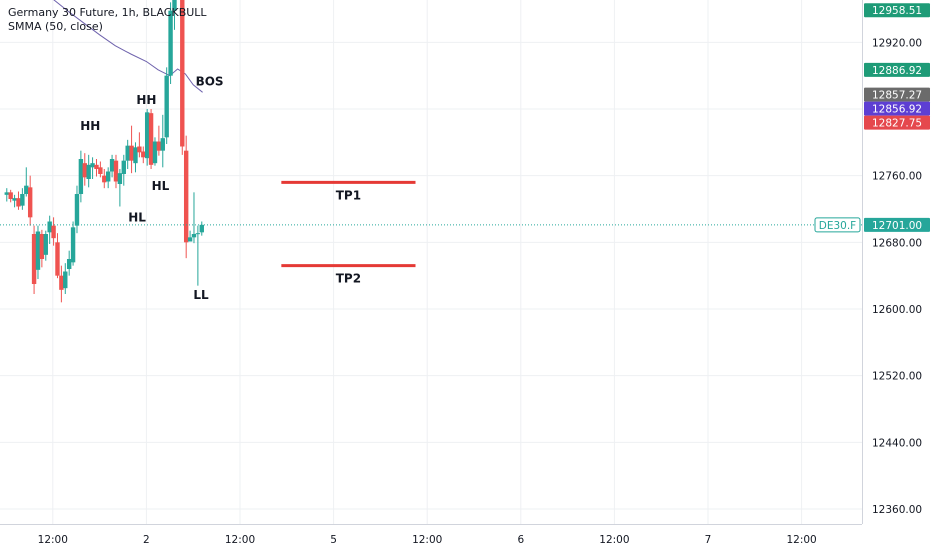 The image size is (932, 555). I want to click on target-label: TP2, so click(348, 279).